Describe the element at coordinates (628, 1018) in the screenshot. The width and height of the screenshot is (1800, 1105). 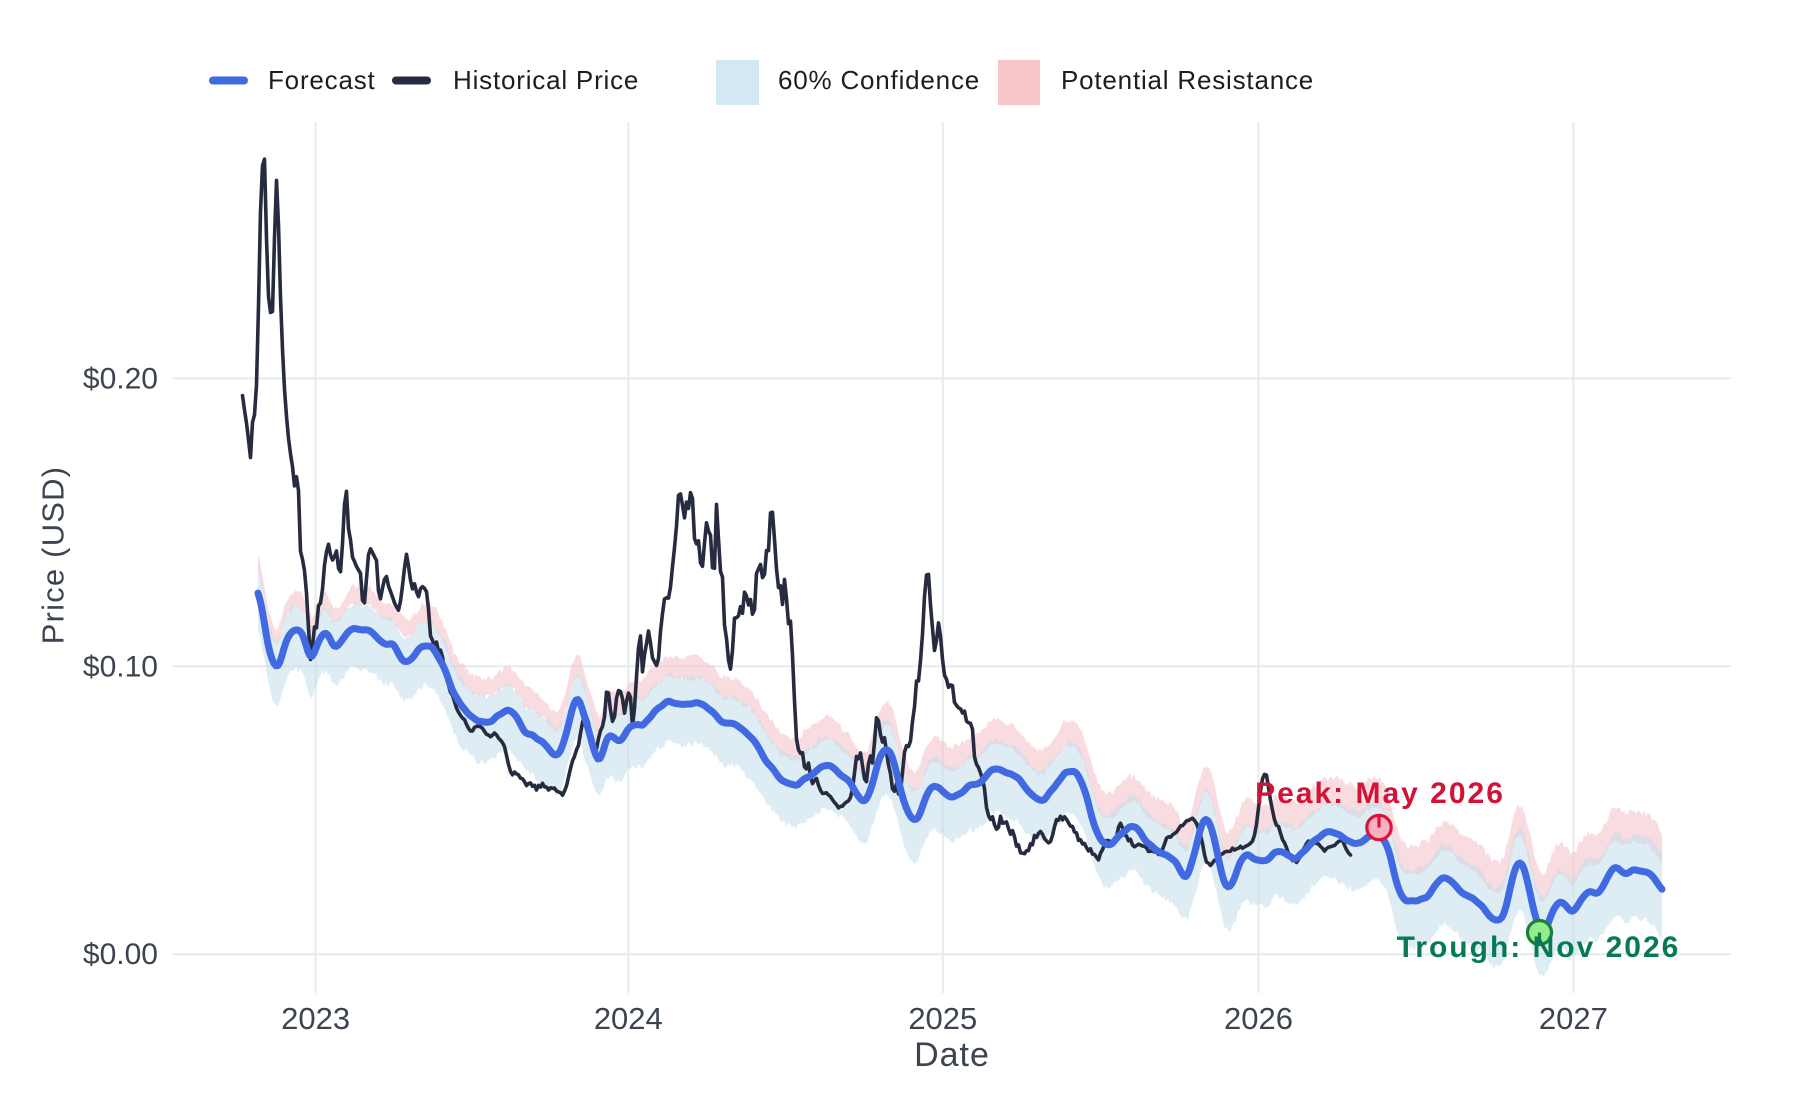
I see `svg-text: 2024` at that location.